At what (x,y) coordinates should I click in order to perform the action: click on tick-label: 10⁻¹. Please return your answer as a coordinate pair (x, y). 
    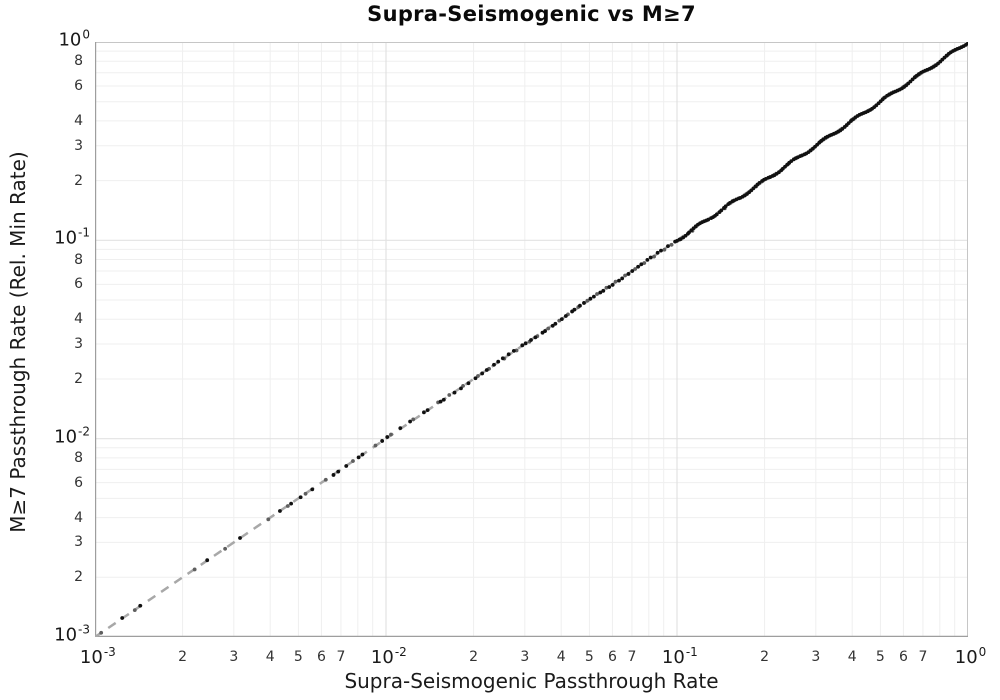
    Looking at the image, I should click on (72, 237).